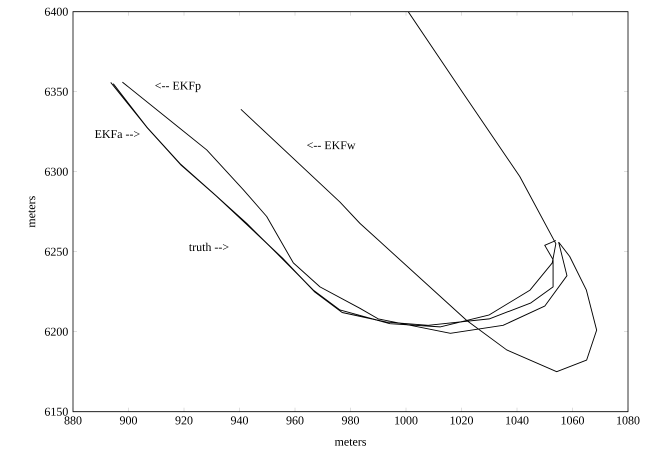  What do you see at coordinates (208, 247) in the screenshot?
I see `annotation: truth -->` at bounding box center [208, 247].